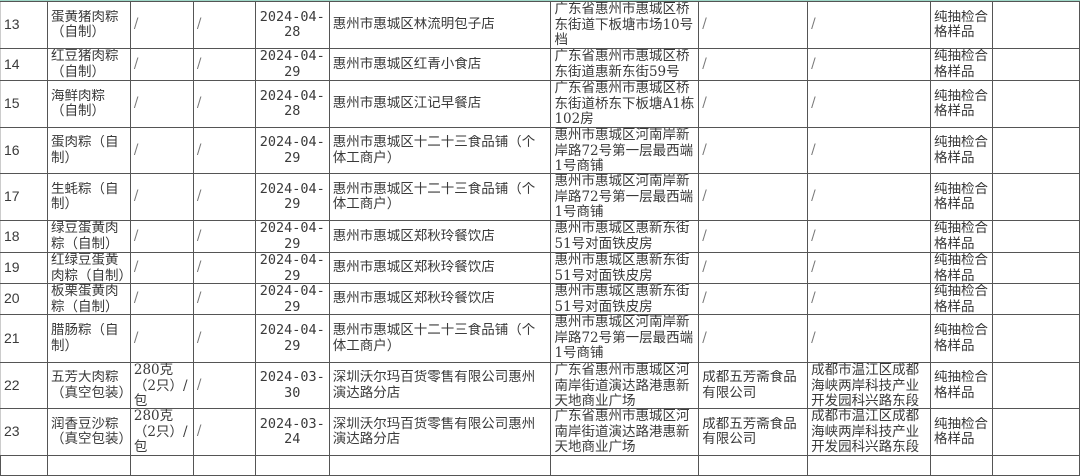  I want to click on product-name-cell: 红豆猪肉粽（自制）, so click(88, 64).